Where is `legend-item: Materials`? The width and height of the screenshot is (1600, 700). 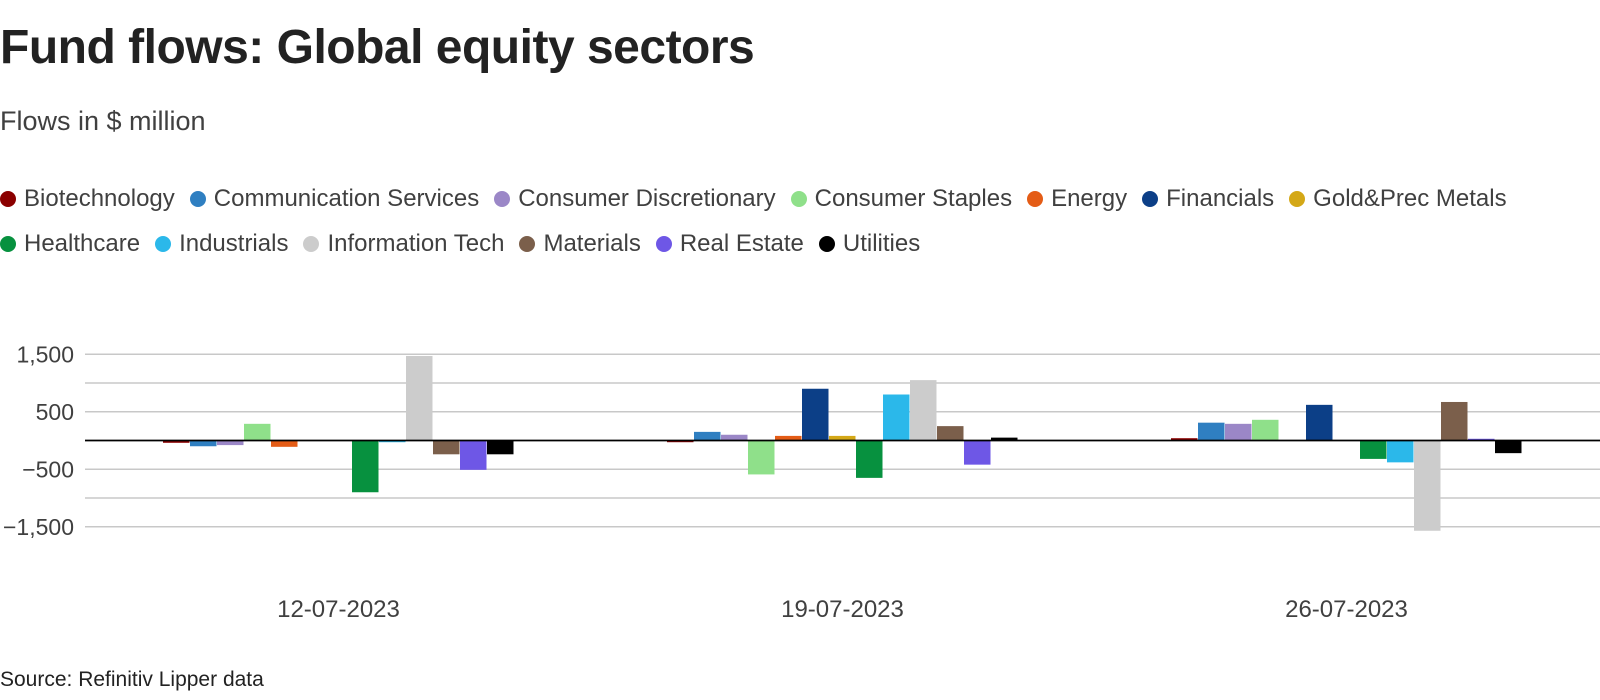
legend-item: Materials is located at coordinates (580, 244).